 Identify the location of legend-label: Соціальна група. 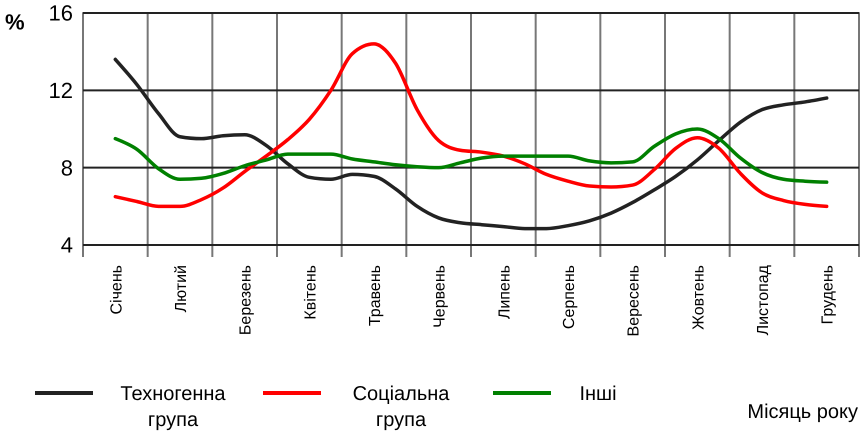
(401, 407).